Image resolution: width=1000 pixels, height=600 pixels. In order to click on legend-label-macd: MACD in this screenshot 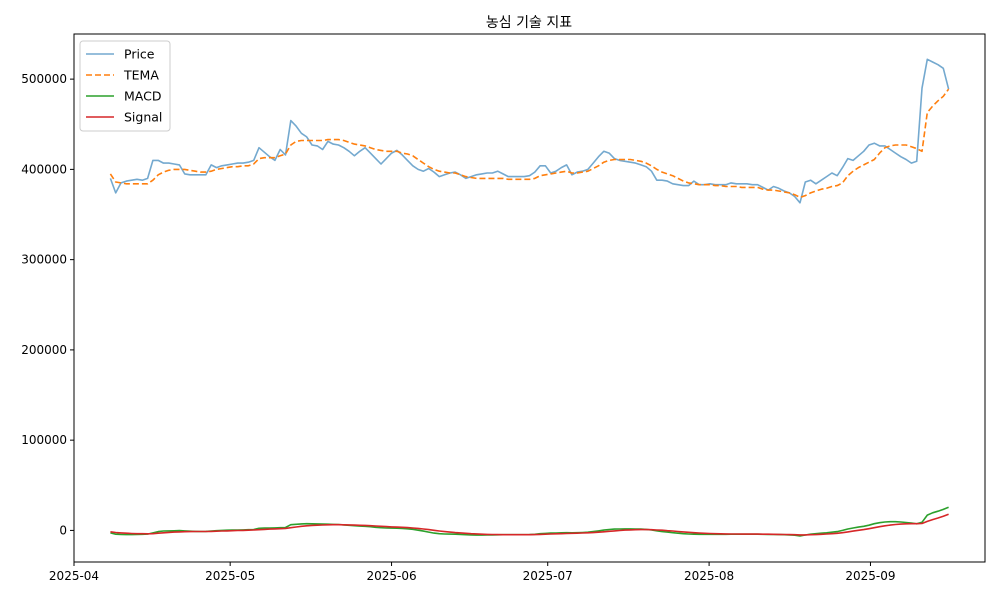, I will do `click(142, 96)`.